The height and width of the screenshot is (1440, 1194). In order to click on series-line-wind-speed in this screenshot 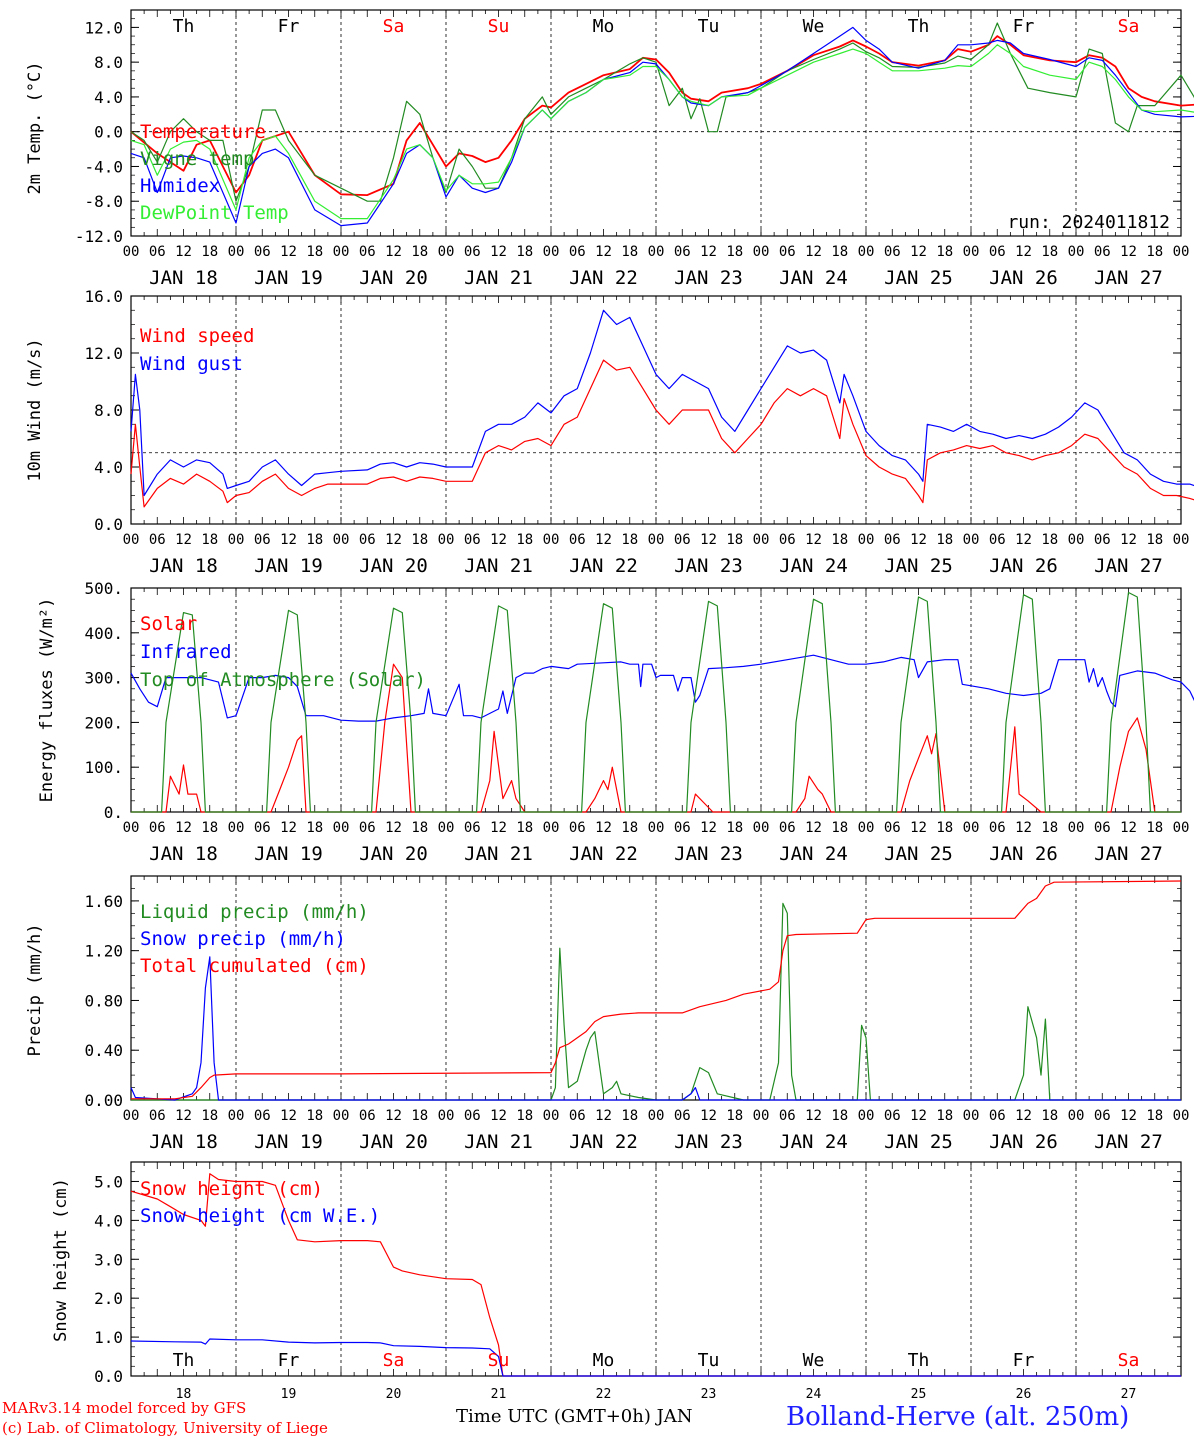, I will do `click(662, 433)`.